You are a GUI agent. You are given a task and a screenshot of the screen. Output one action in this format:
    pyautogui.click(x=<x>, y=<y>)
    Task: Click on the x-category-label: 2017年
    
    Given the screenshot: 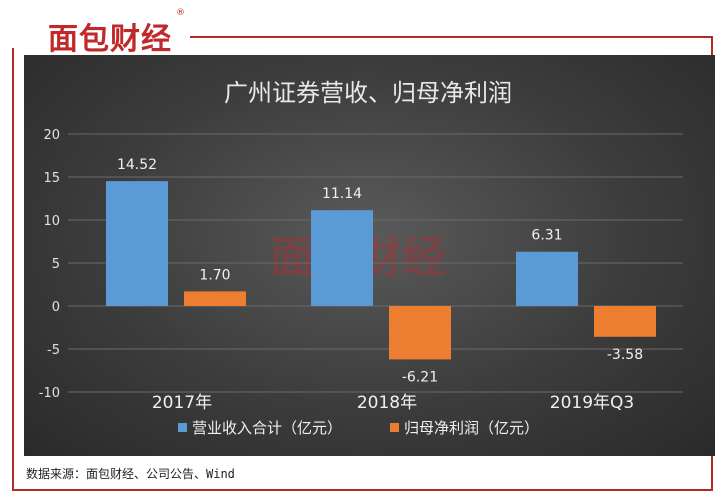 What is the action you would take?
    pyautogui.click(x=182, y=403)
    